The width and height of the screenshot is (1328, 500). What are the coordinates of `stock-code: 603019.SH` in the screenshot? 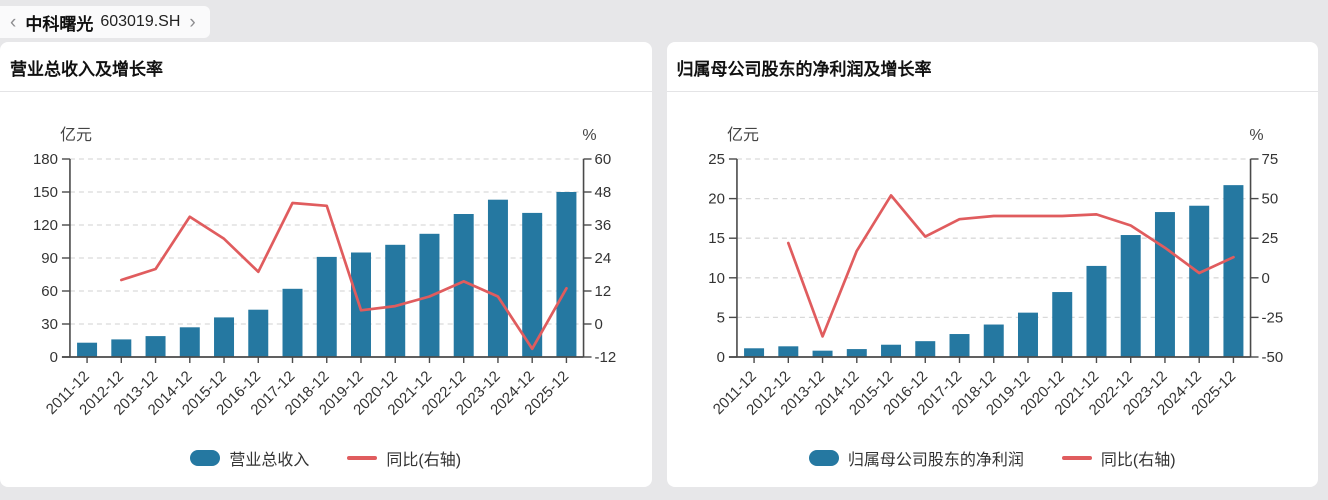 It's located at (140, 21).